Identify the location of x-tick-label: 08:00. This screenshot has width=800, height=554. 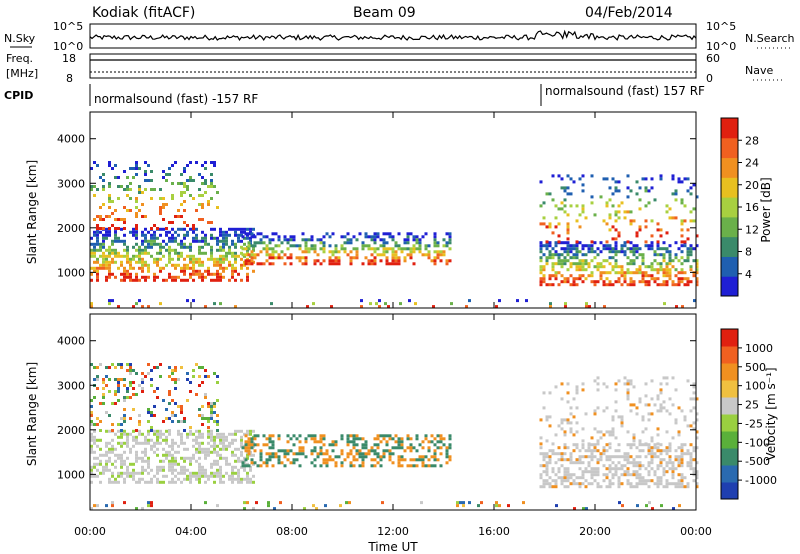
(292, 531).